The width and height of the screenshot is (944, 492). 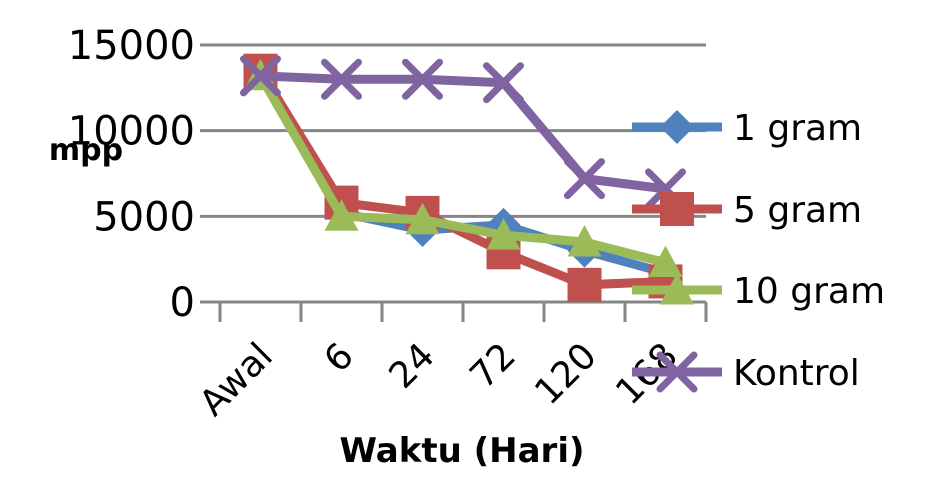 What do you see at coordinates (461, 451) in the screenshot?
I see `x-axis-label: Waktu (Hari)` at bounding box center [461, 451].